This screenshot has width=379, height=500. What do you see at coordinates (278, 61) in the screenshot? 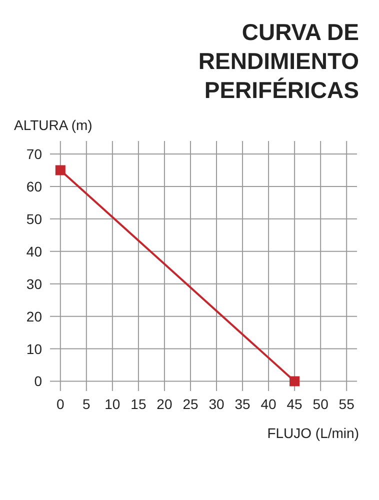
I see `chart-title: CURVA DE RENDIMIENTO PERIFÉRICAS` at bounding box center [278, 61].